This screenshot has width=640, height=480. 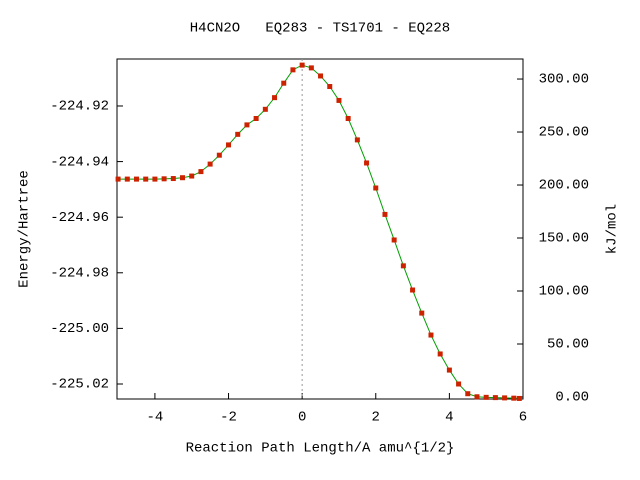 I want to click on y-tick-label: -225.00, so click(x=79, y=329).